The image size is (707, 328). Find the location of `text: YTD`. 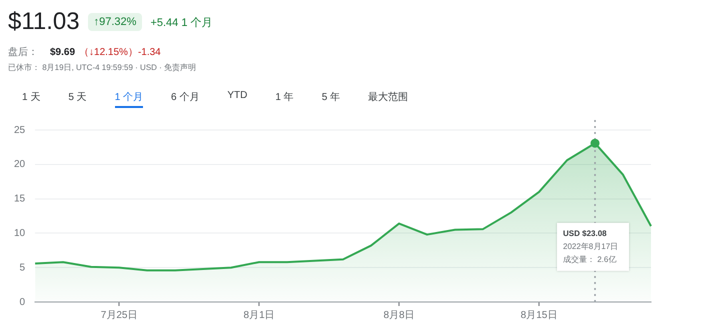

text: YTD is located at coordinates (237, 96).